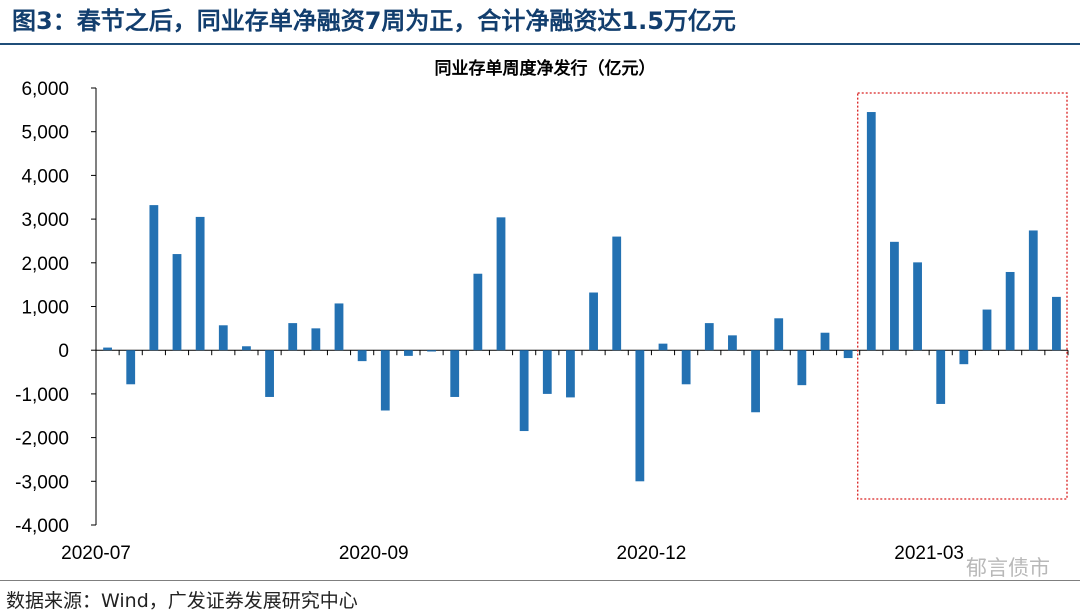  What do you see at coordinates (1008, 568) in the screenshot?
I see `watermark-text: 郁言债市` at bounding box center [1008, 568].